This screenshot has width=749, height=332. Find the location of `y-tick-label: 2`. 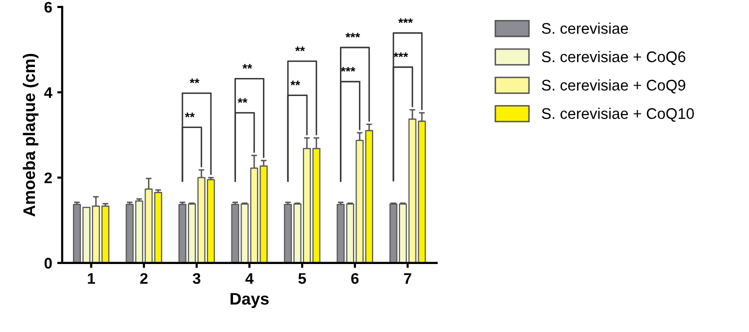

y-tick-label: 2 is located at coordinates (48, 178).